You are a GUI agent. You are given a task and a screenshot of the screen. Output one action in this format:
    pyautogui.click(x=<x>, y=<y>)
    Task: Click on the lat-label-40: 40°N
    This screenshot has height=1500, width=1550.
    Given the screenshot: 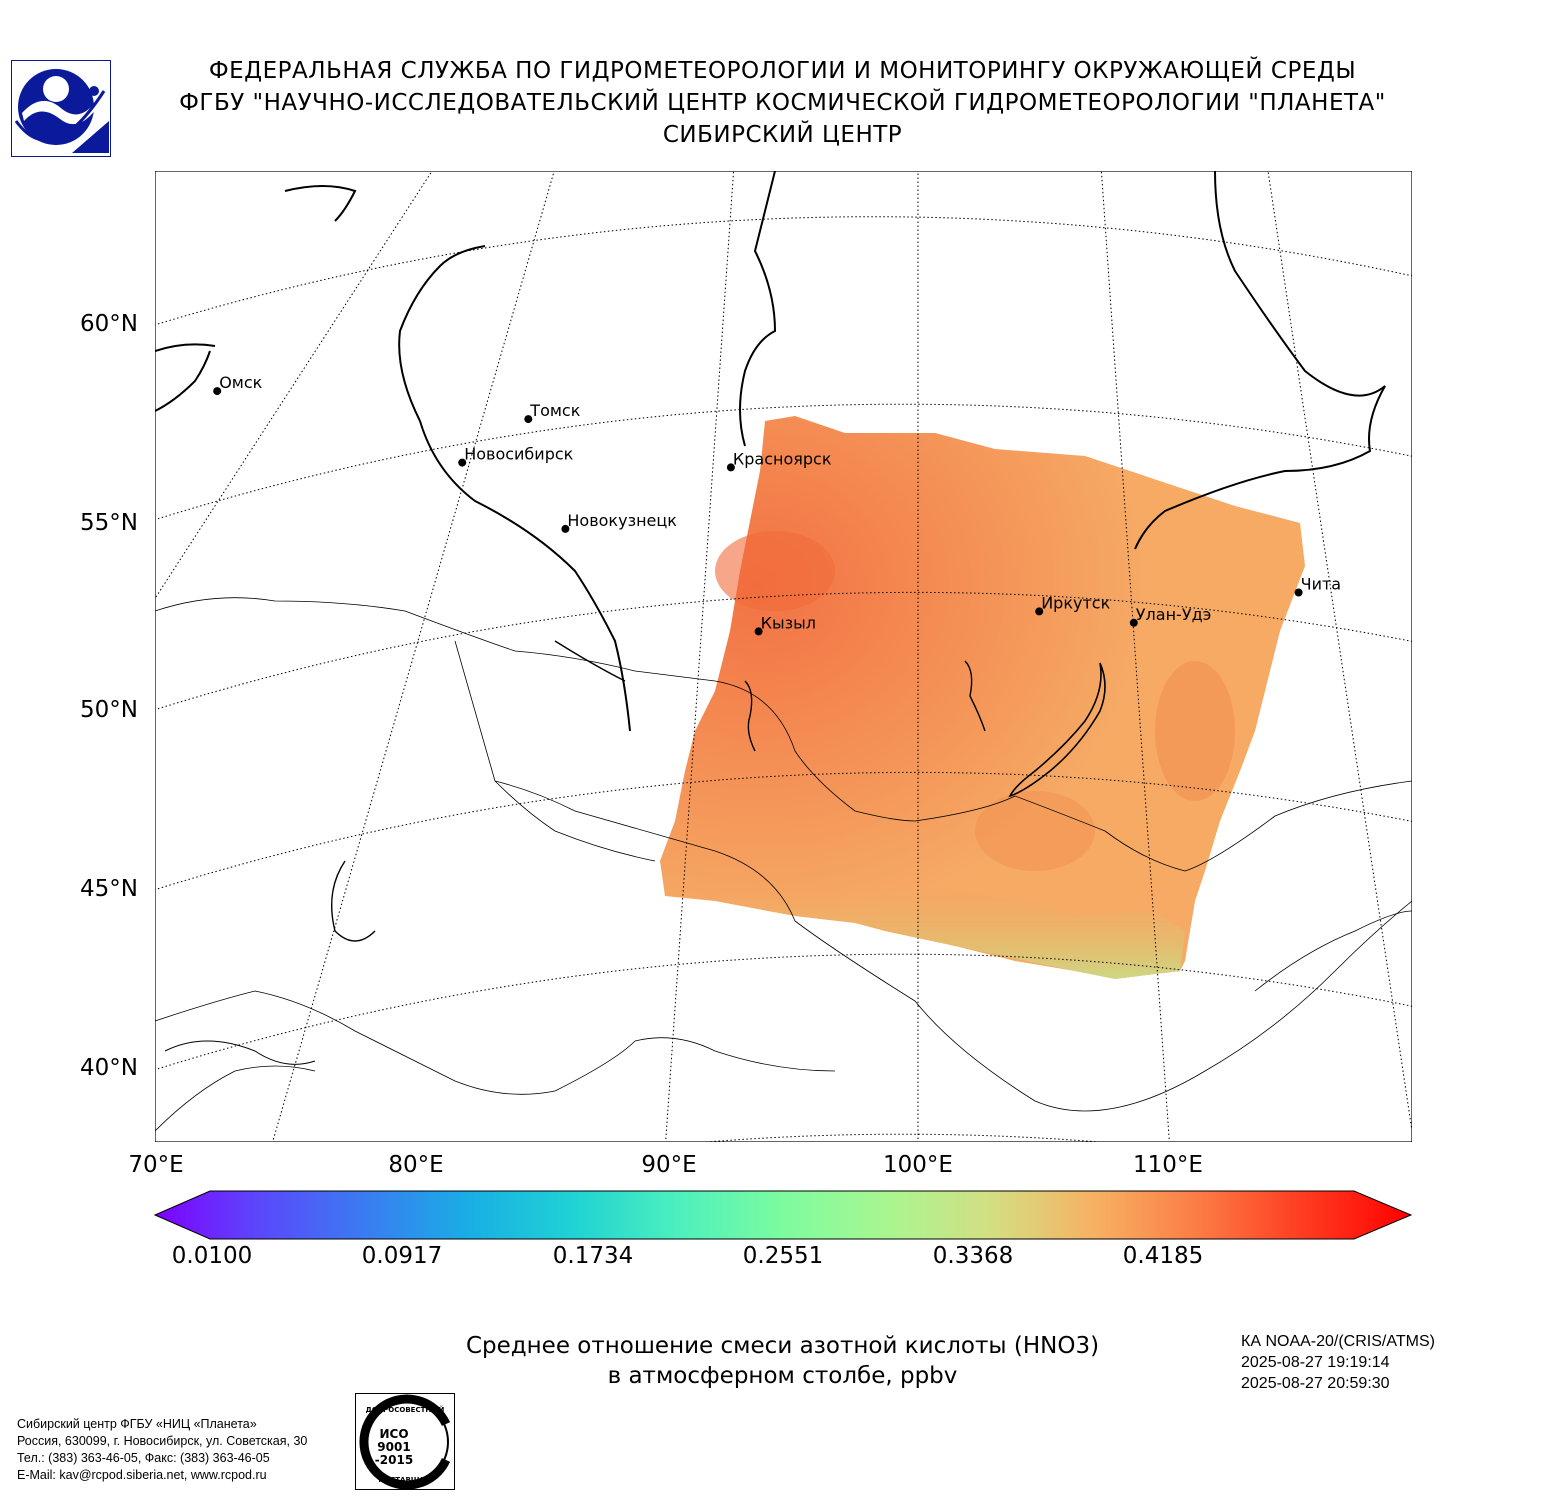 What is the action you would take?
    pyautogui.click(x=109, y=1068)
    